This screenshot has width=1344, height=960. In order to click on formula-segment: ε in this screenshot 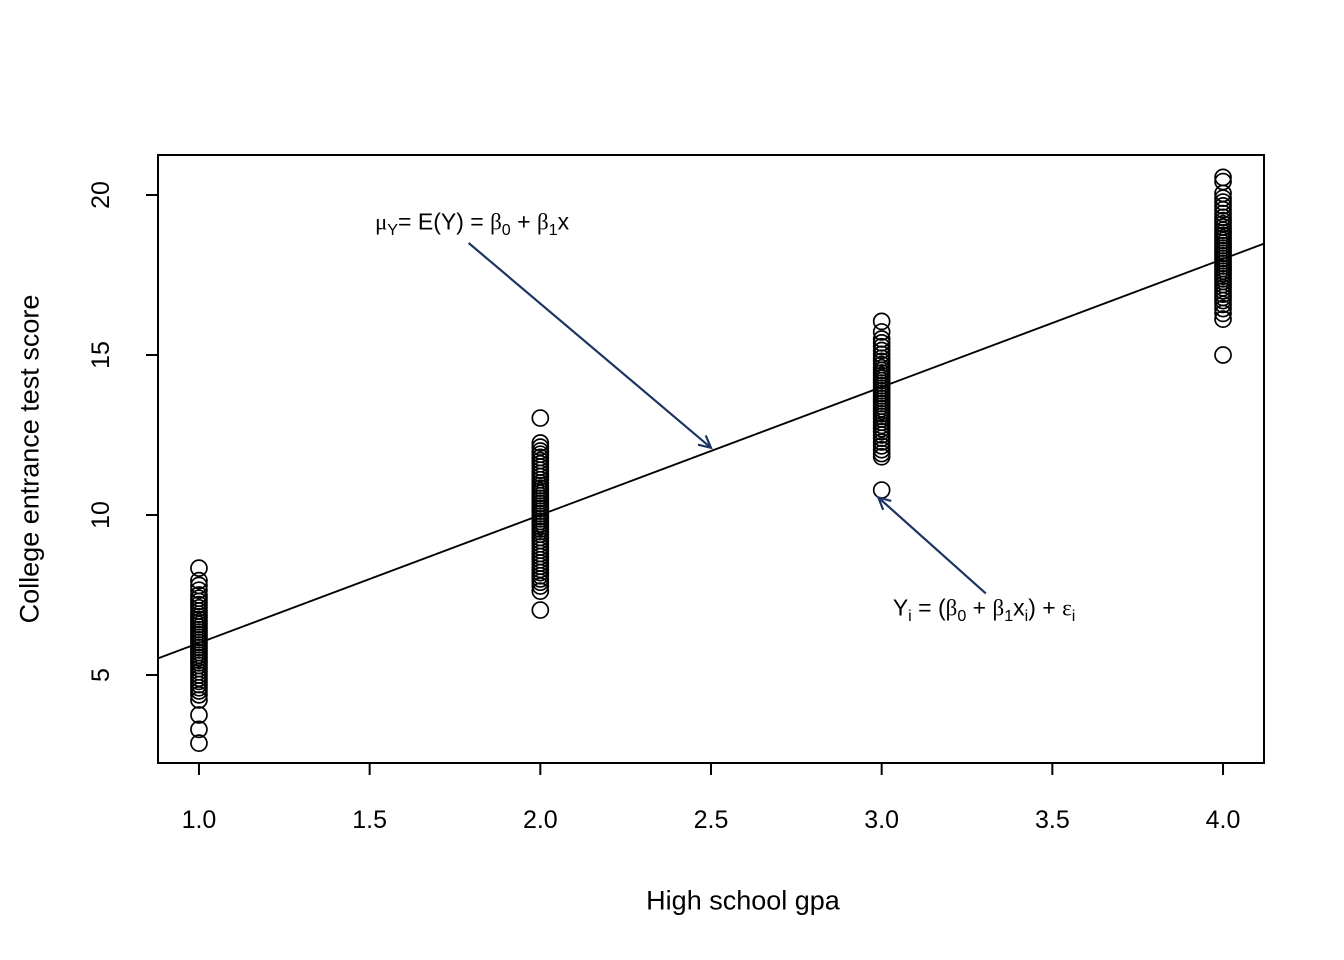, I will do `click(1067, 608)`.